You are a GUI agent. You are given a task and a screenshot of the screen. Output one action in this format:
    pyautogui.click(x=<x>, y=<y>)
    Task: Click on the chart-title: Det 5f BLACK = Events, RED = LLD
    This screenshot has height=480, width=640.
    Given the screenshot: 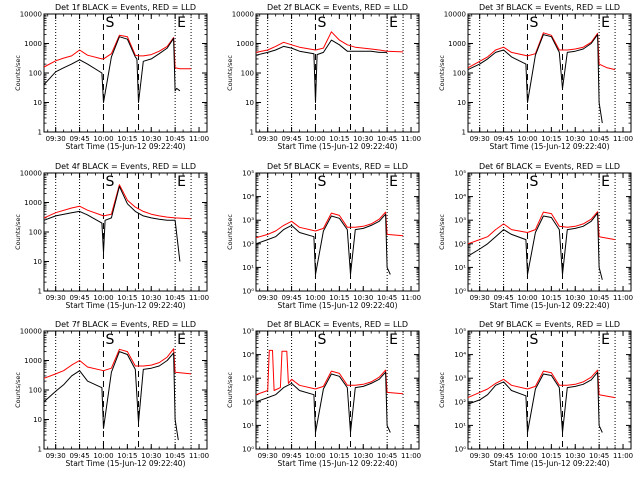 What is the action you would take?
    pyautogui.click(x=337, y=166)
    